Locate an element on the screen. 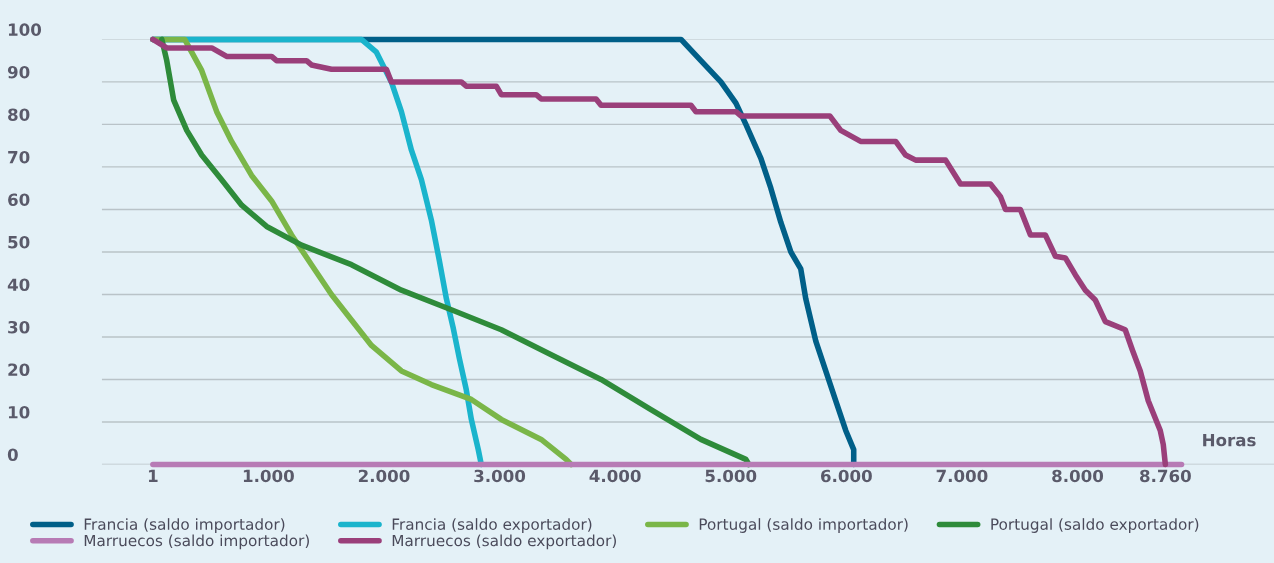 The width and height of the screenshot is (1274, 563). y-tick-label: 70 is located at coordinates (19, 157).